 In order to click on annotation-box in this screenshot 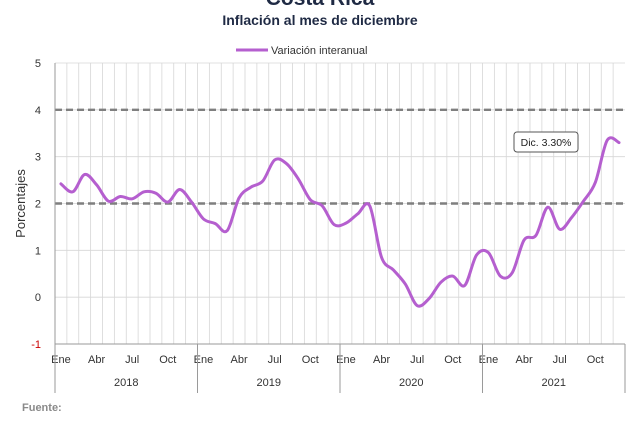, I will do `click(546, 142)`.